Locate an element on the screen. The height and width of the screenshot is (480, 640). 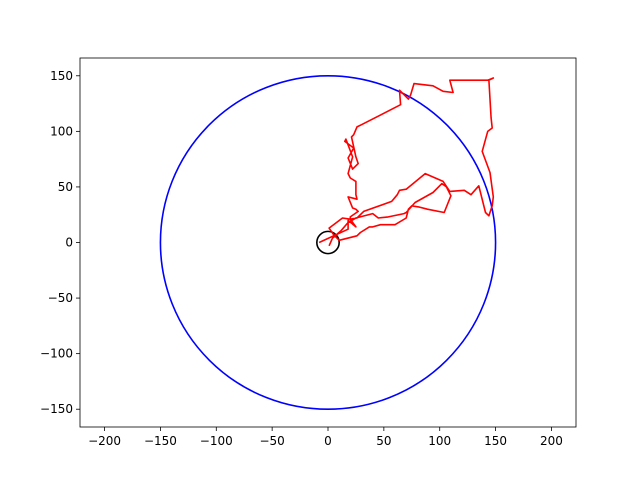
x-tick-label: −150 is located at coordinates (160, 441).